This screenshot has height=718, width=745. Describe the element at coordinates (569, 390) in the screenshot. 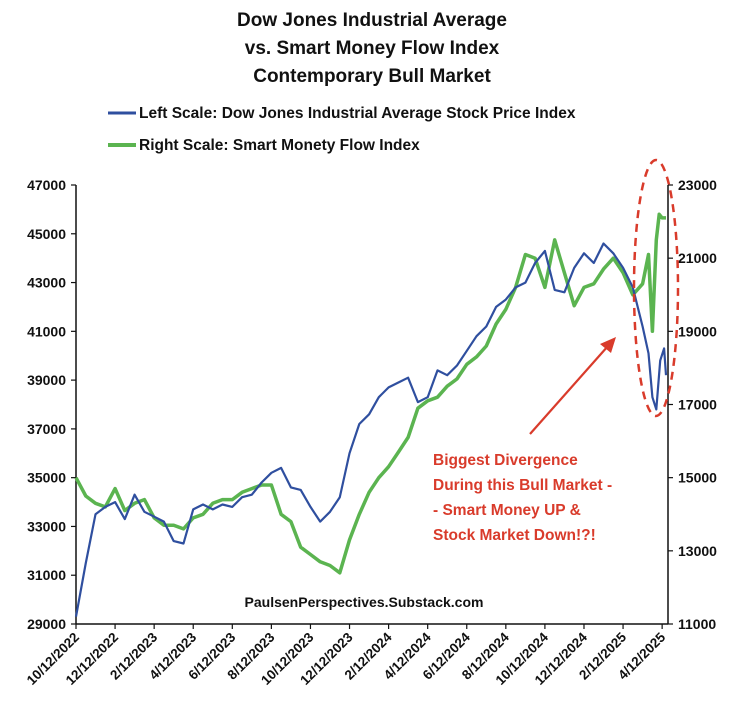

I see `annotation-arrow-line` at that location.